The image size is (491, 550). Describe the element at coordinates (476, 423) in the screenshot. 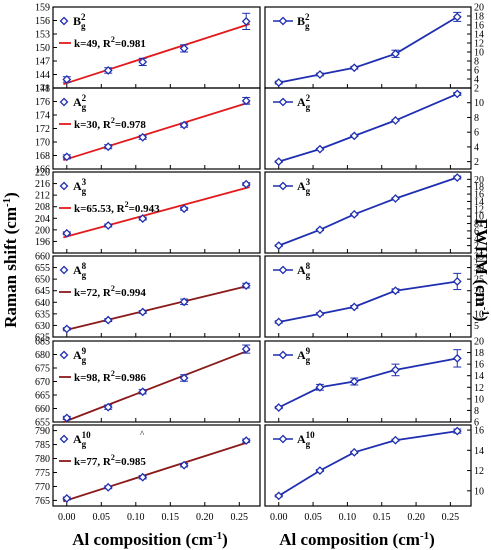

I see `y-tick-label: 6` at that location.